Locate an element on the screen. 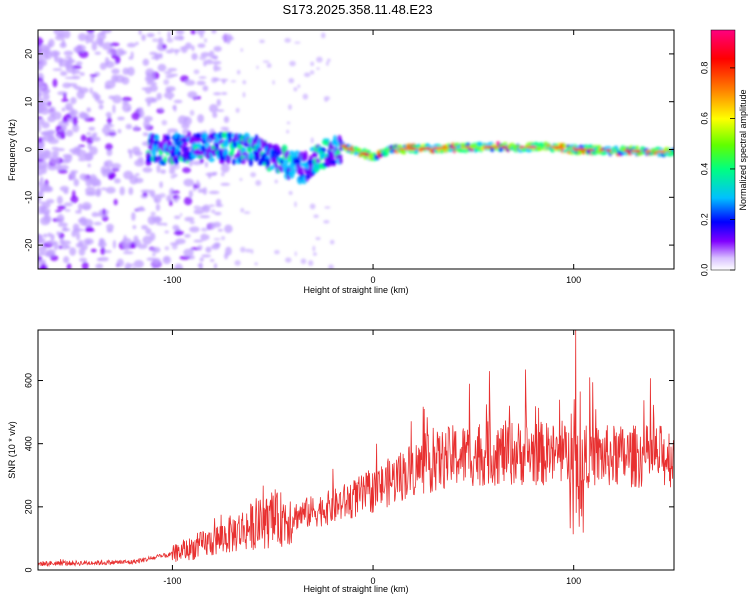 Image resolution: width=750 pixels, height=600 pixels. colorbar-label: Normalized spectral amplitude is located at coordinates (743, 149).